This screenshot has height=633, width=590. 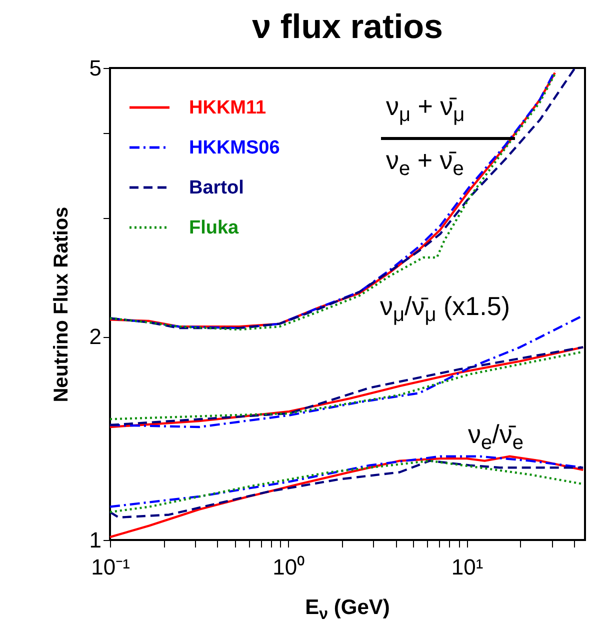 What do you see at coordinates (347, 610) in the screenshot?
I see `x-axis-title: E$_{ν}$ (GeV)` at bounding box center [347, 610].